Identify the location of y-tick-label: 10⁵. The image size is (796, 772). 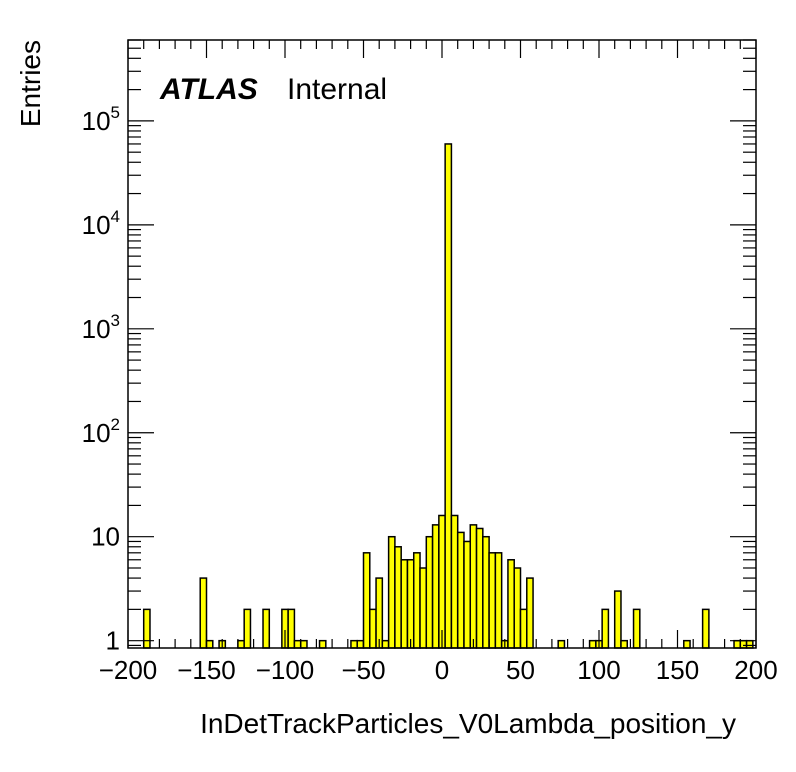
(101, 119).